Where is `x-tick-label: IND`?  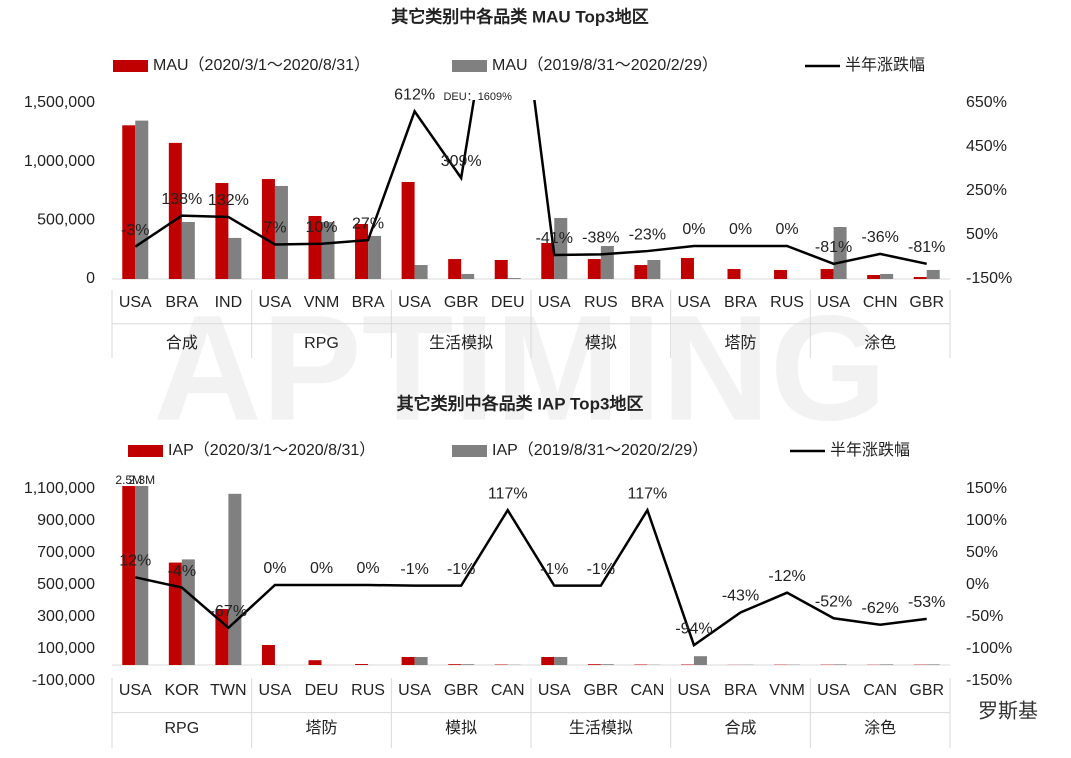
x-tick-label: IND is located at coordinates (229, 302).